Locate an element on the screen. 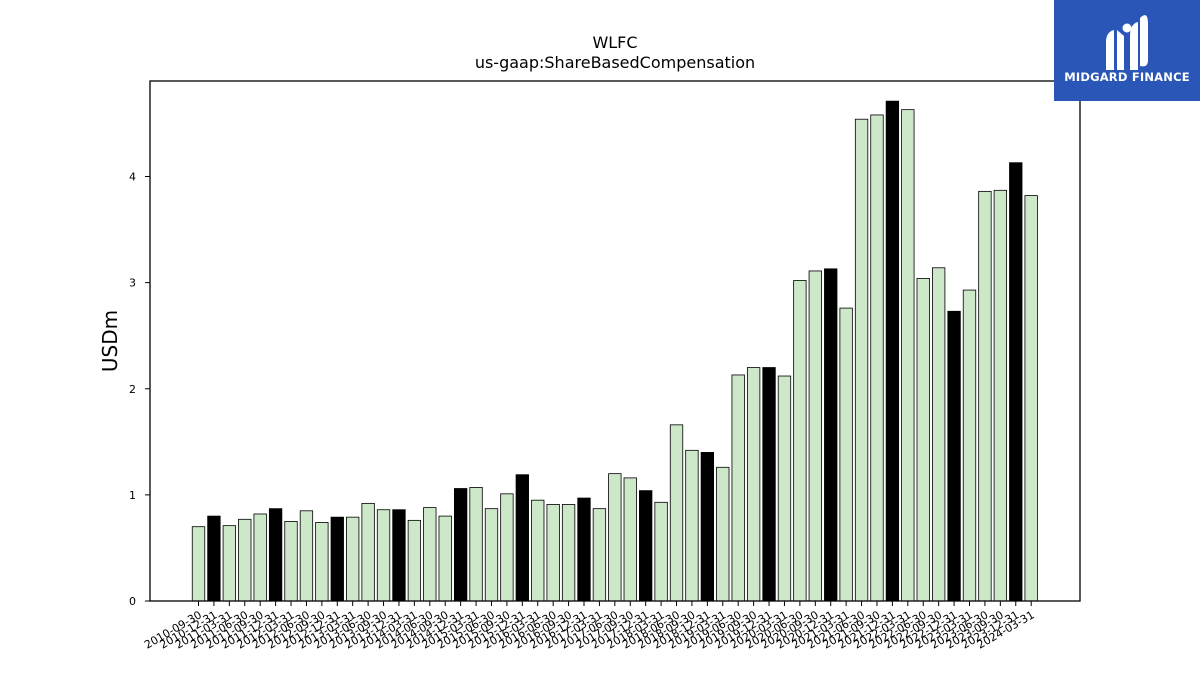 This screenshot has width=1200, height=675. y-tick-label: 4 is located at coordinates (132, 177).